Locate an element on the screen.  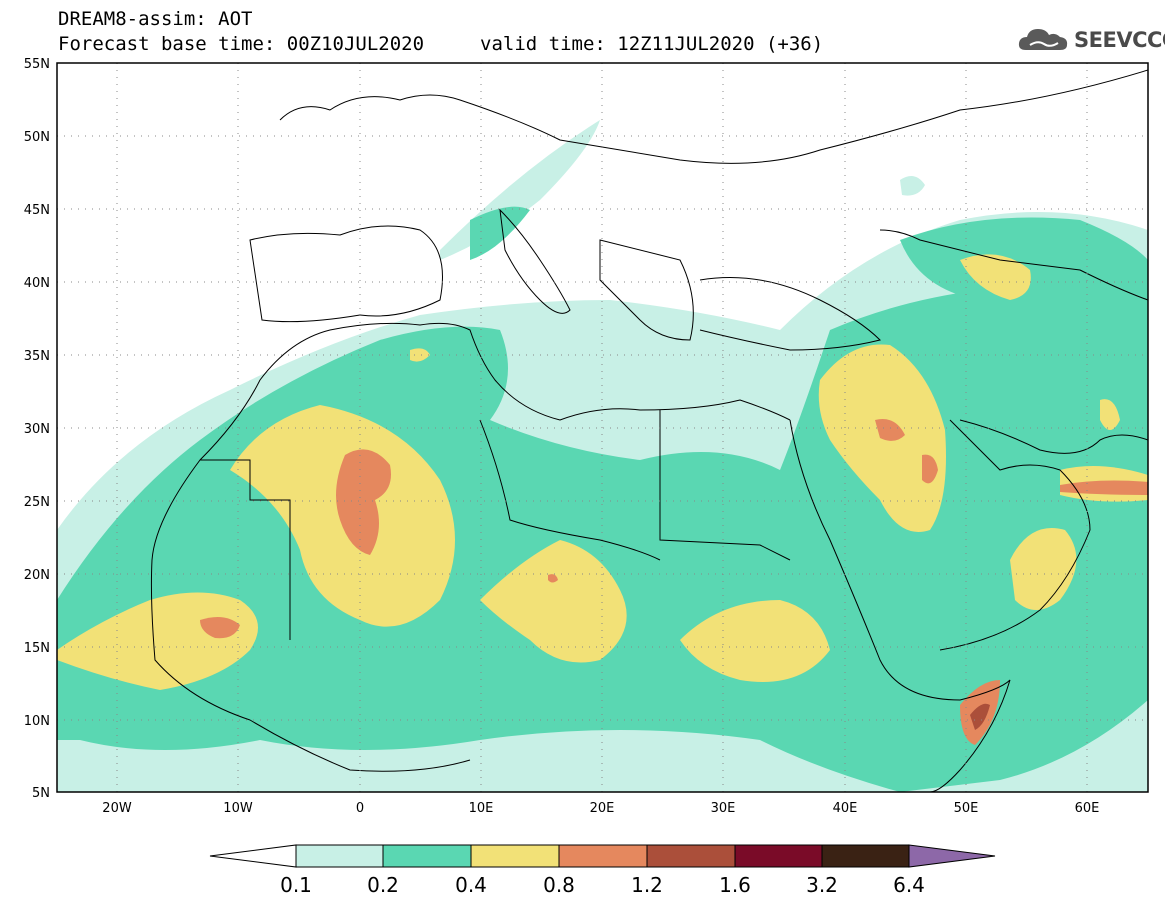
libya-chad-border is located at coordinates (570, 490).